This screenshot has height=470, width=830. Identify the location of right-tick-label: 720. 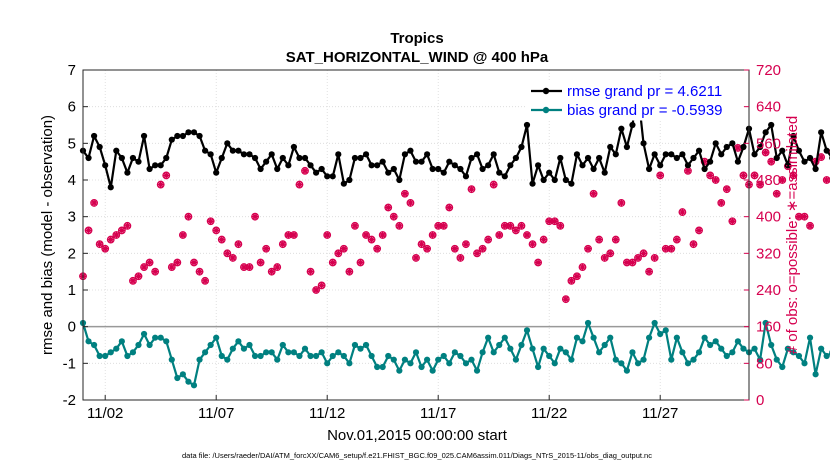
(768, 70).